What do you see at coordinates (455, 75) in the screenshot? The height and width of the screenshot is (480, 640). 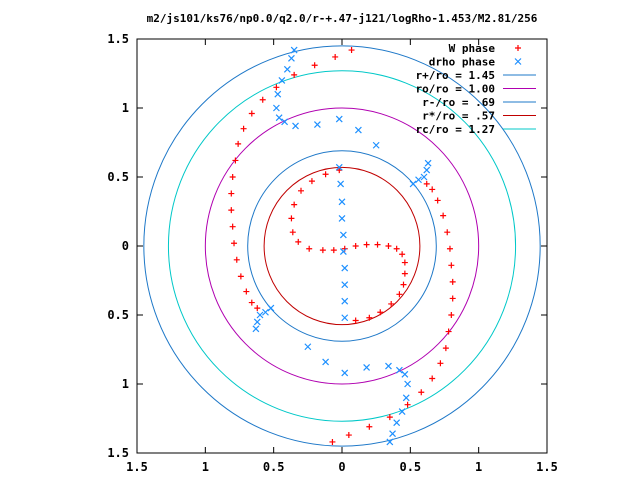 I see `legend-label: r+/ro = 1.45` at bounding box center [455, 75].